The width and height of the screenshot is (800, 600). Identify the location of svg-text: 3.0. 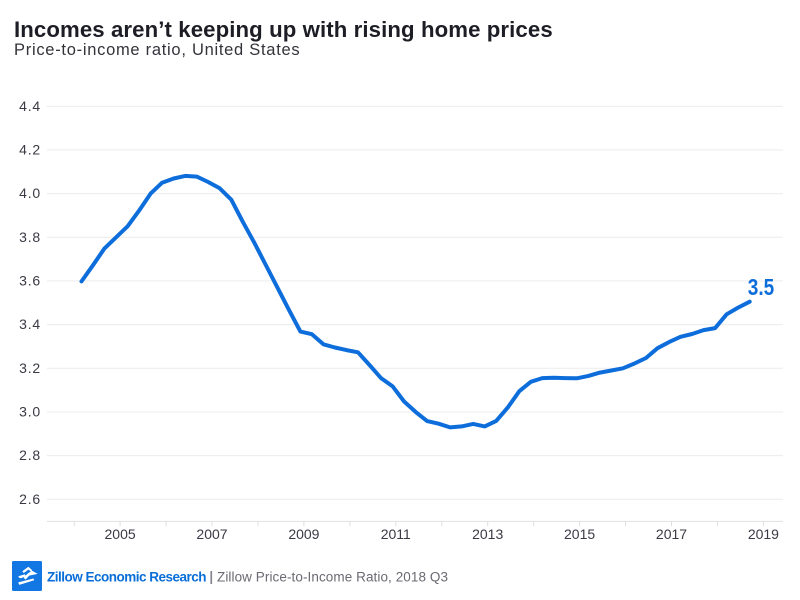
(30, 412).